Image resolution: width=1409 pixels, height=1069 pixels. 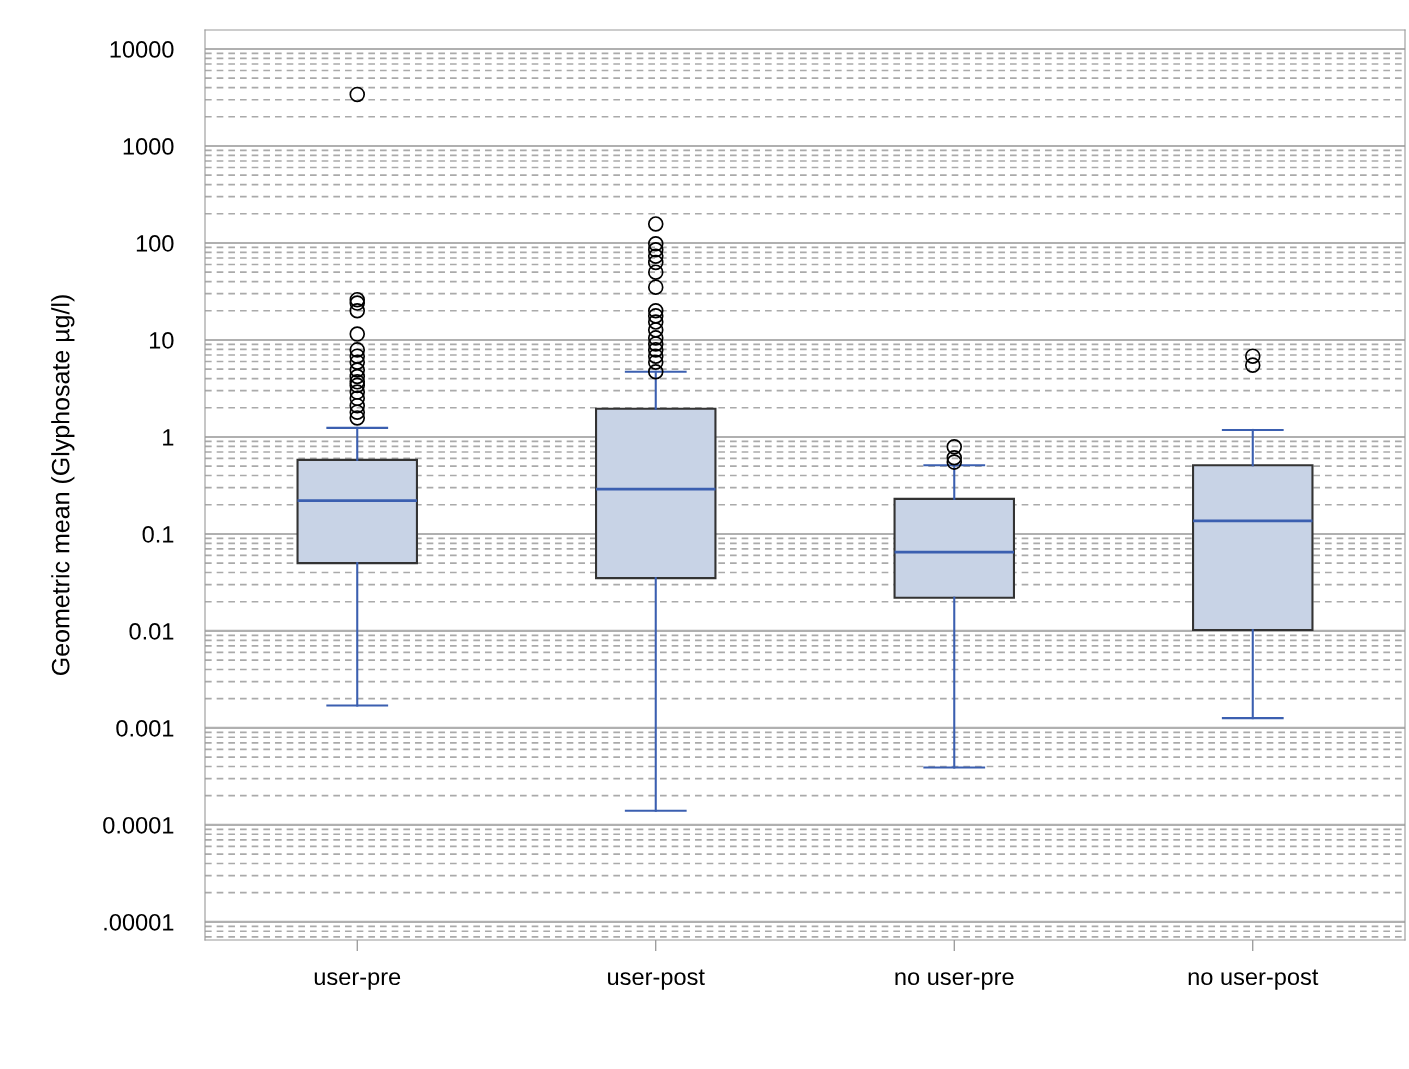 What do you see at coordinates (63, 485) in the screenshot?
I see `y-axis-title: Geometric mean (Glyphosate µg/l)` at bounding box center [63, 485].